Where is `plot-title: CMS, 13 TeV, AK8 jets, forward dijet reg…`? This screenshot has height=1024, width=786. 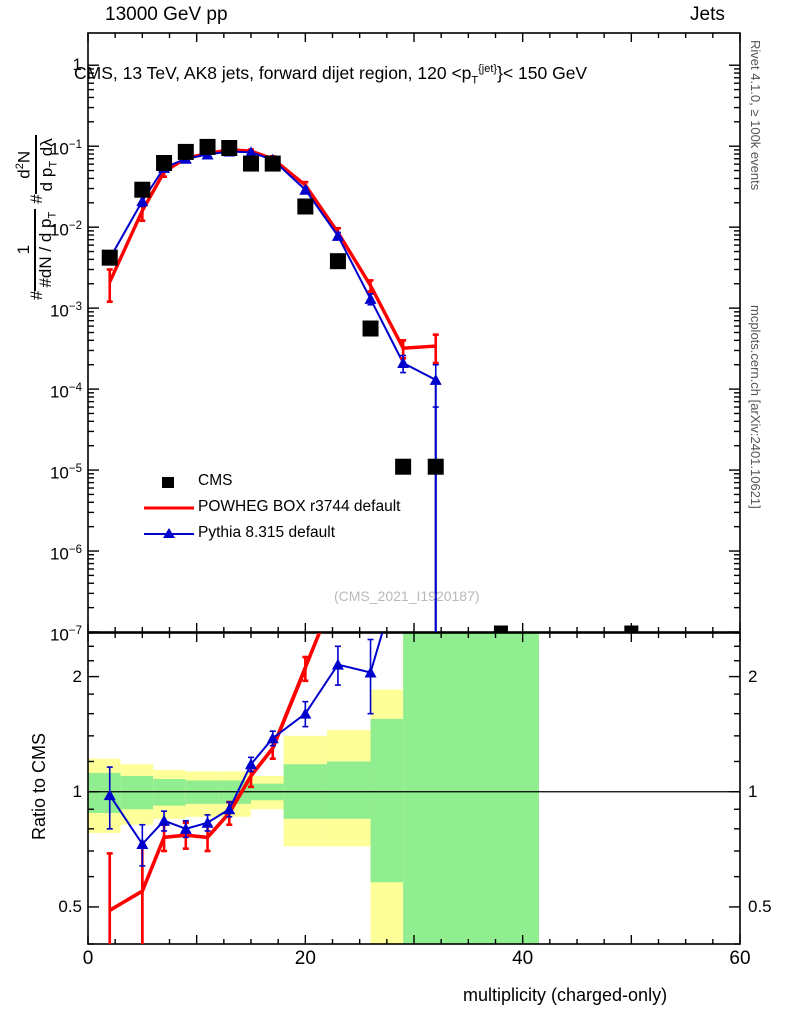
plot-title: CMS, 13 TeV, AK8 jets, forward dijet reg… is located at coordinates (330, 74).